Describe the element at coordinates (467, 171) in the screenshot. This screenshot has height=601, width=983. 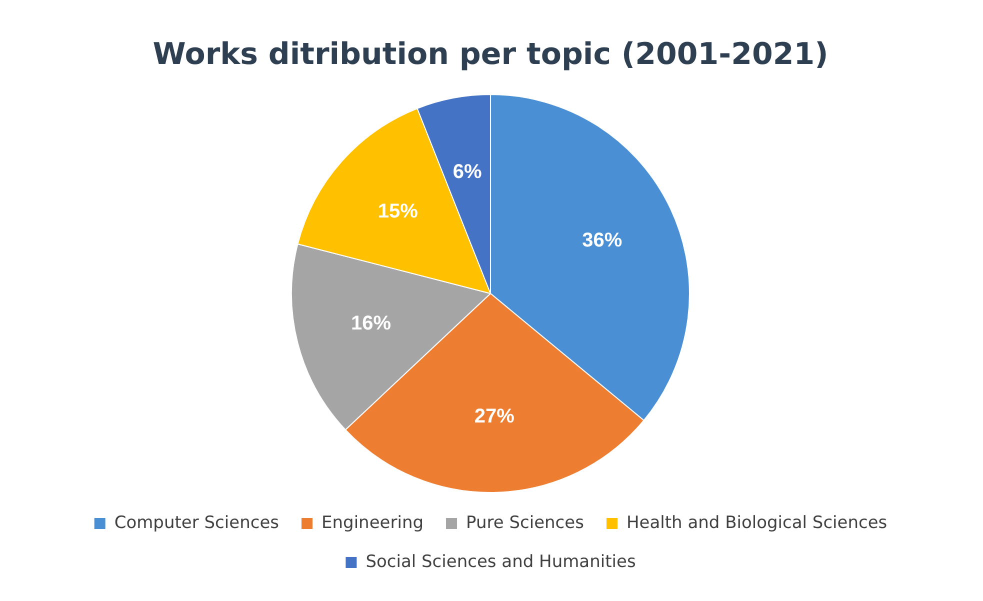
I see `data-label: 6%` at that location.